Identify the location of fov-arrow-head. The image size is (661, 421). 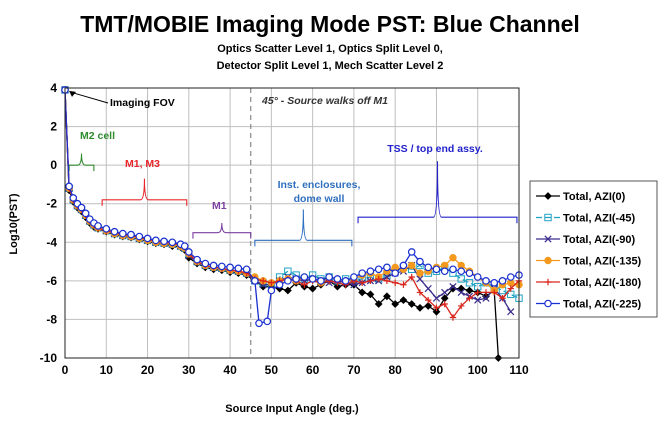
(72, 93).